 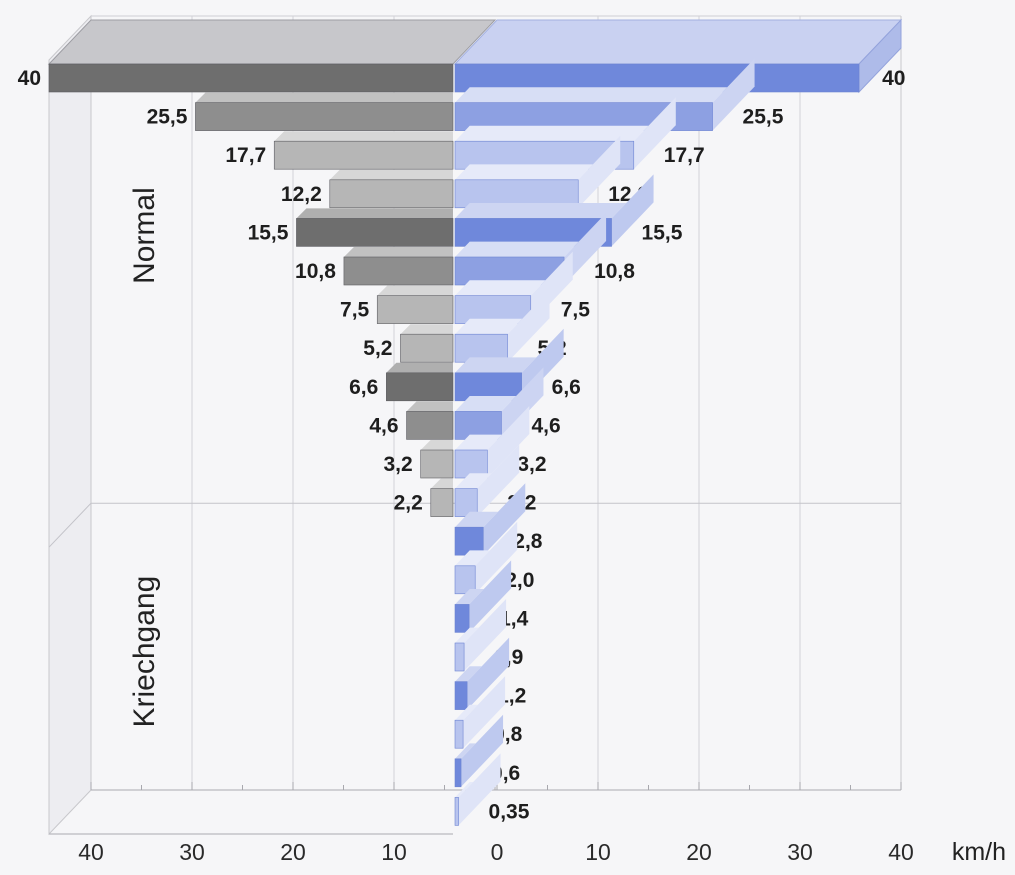 What do you see at coordinates (245, 155) in the screenshot?
I see `bar-label-left-2: 17,7` at bounding box center [245, 155].